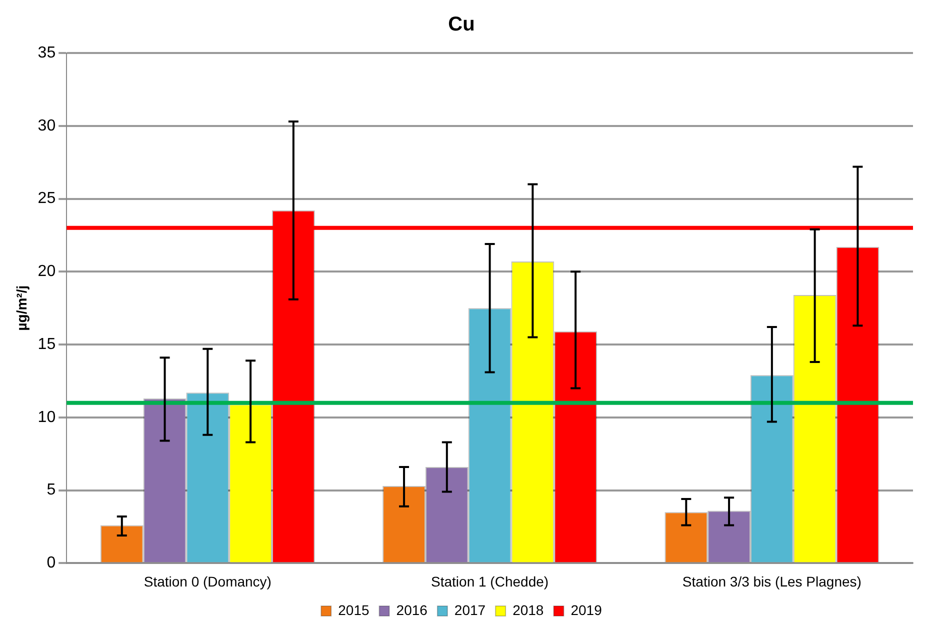 This screenshot has width=928, height=633. Describe the element at coordinates (354, 610) in the screenshot. I see `legend-label: 2015` at that location.